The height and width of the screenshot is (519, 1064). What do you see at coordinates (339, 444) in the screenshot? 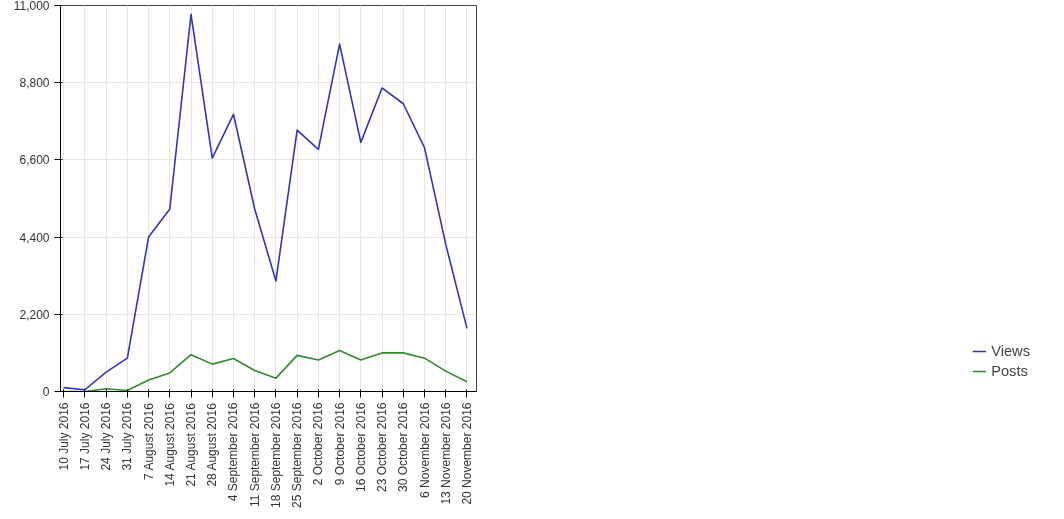
I see `x-tick-label: 9 October 2016` at bounding box center [339, 444].